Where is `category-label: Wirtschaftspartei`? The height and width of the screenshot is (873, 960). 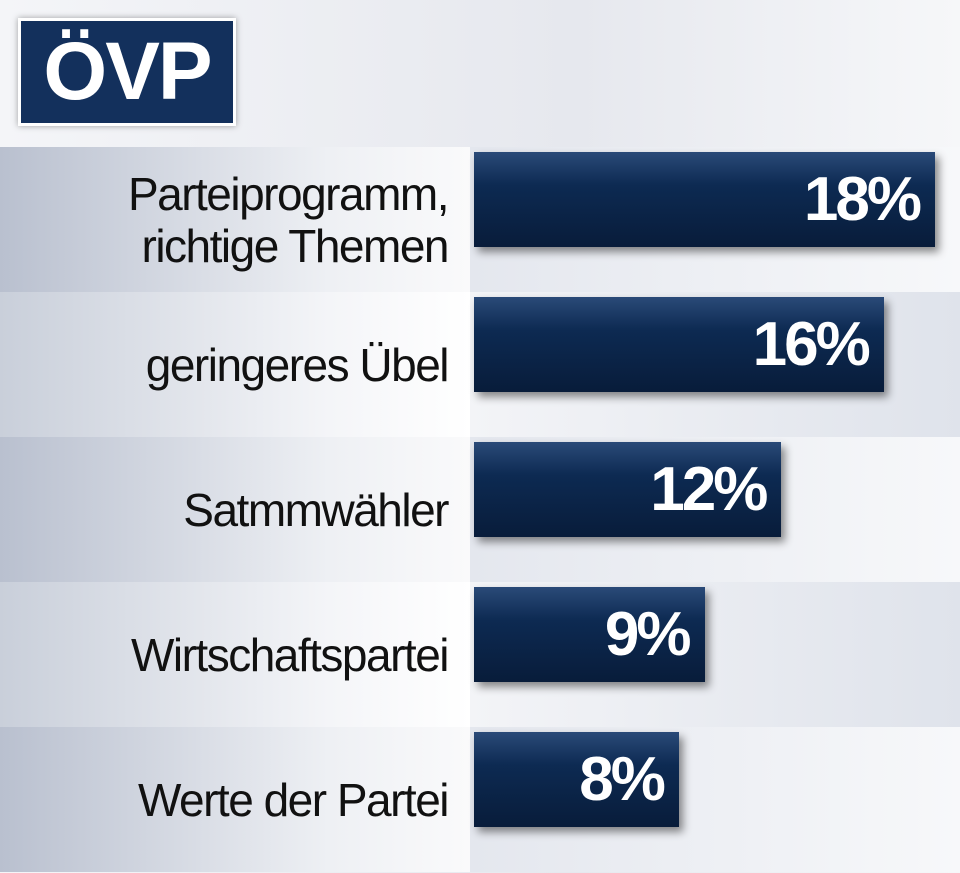 category-label: Wirtschaftspartei is located at coordinates (235, 654).